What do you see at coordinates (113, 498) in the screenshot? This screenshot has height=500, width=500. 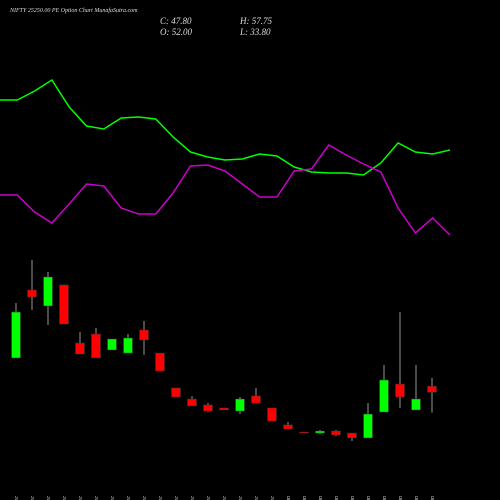 I see `x-tick-label: 16 Dec` at bounding box center [113, 498].